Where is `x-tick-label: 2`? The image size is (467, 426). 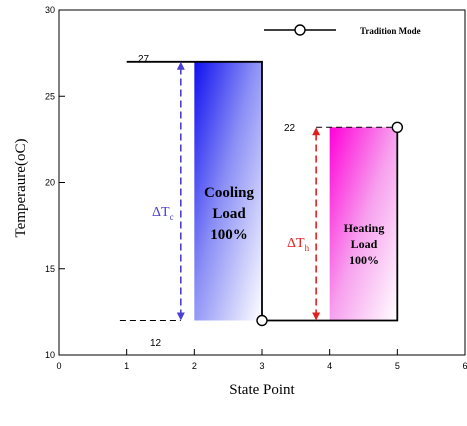
x-tick-label: 2 is located at coordinates (194, 366).